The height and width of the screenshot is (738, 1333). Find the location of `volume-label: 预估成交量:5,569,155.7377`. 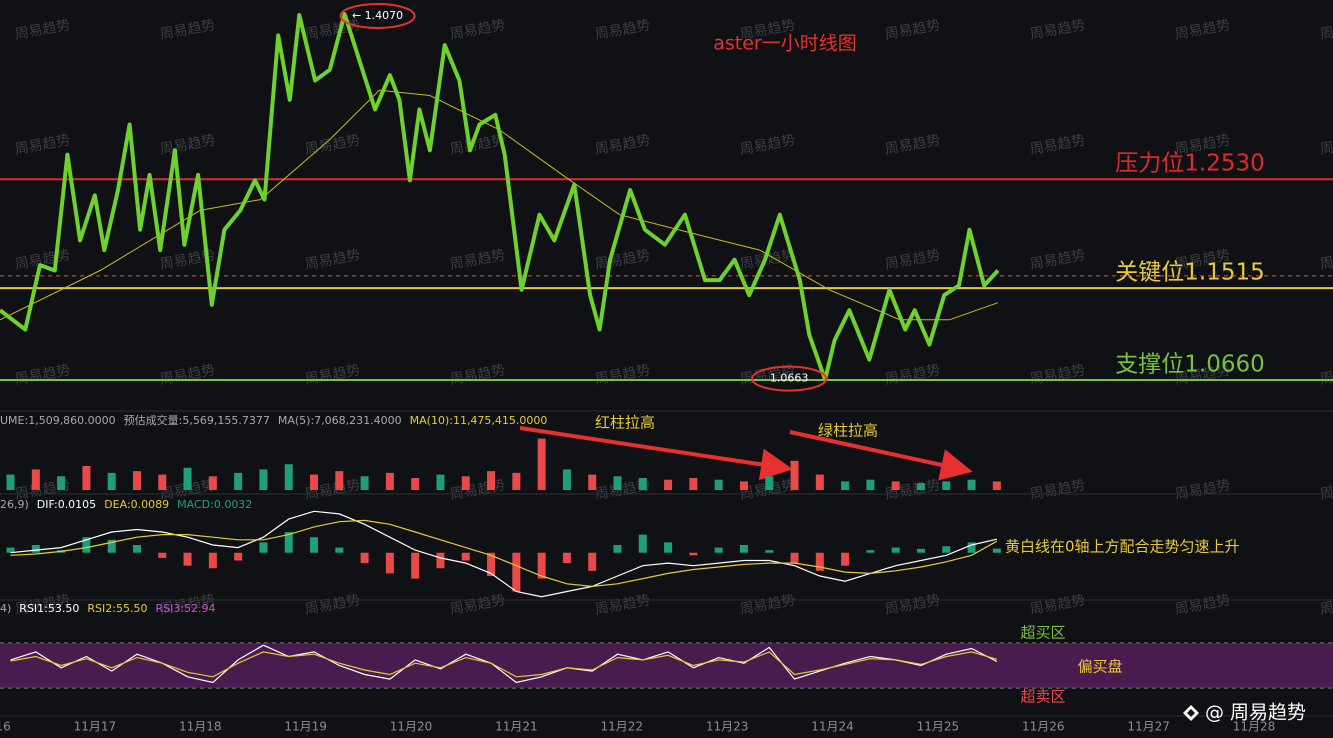

volume-label: 预估成交量:5,569,155.7377 is located at coordinates (197, 420).